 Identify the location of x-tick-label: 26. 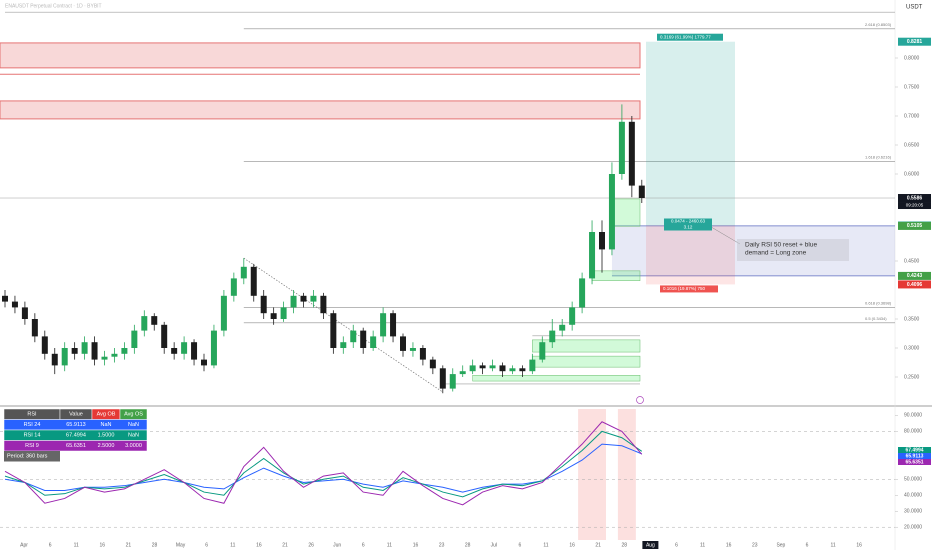
(311, 545).